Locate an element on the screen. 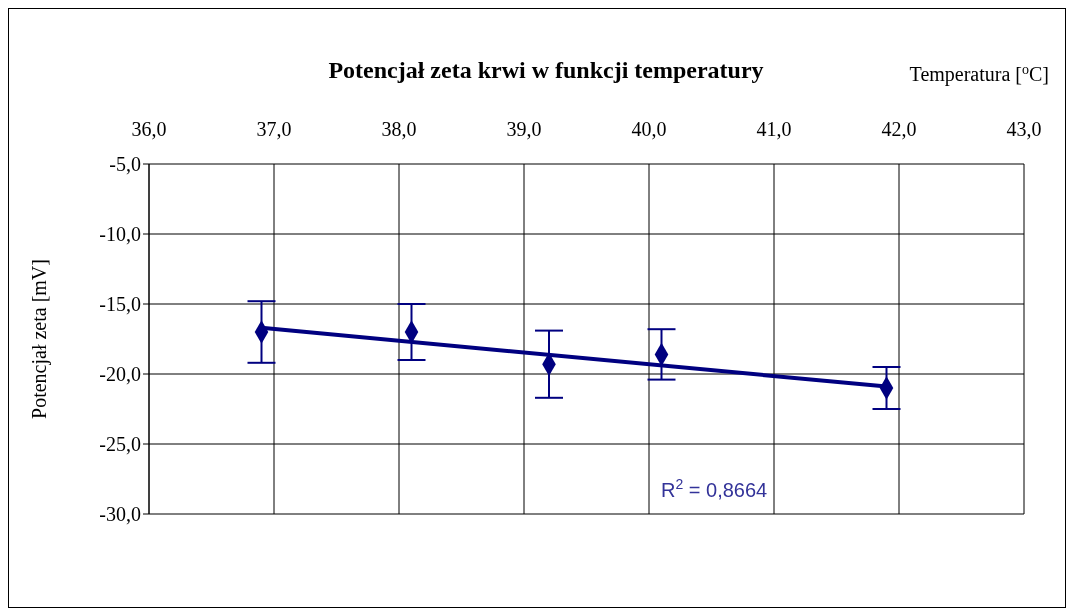 The image size is (1066, 610). y-tick-label: -20,0 is located at coordinates (120, 374).